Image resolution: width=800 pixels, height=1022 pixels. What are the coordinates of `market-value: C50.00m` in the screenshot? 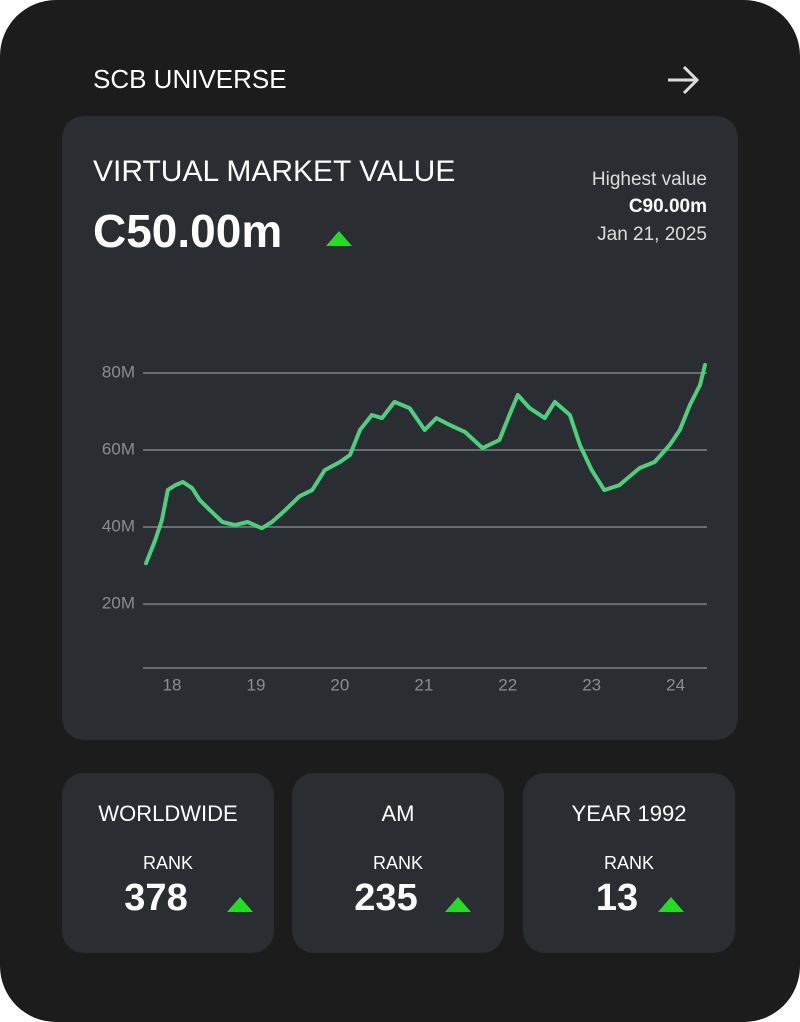 It's located at (188, 231).